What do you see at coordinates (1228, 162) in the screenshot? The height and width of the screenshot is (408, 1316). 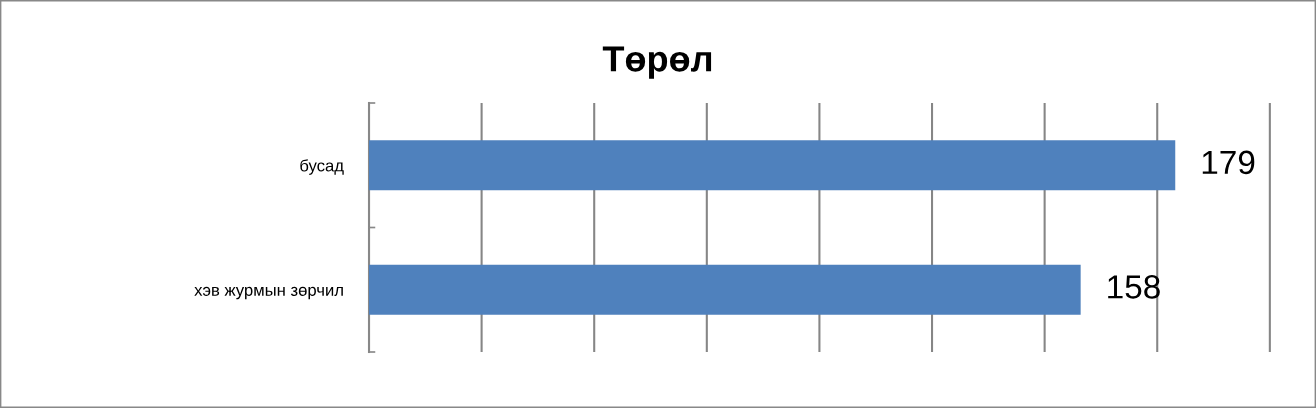 I see `data-label: 179` at bounding box center [1228, 162].